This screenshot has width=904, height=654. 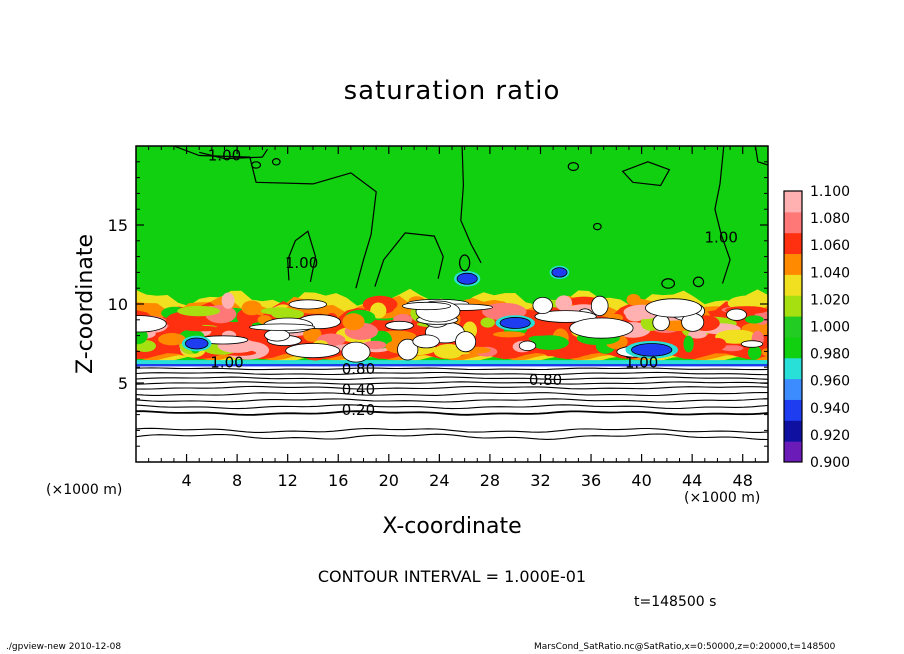 What do you see at coordinates (830, 273) in the screenshot?
I see `colorbar-label: 1.040` at bounding box center [830, 273].